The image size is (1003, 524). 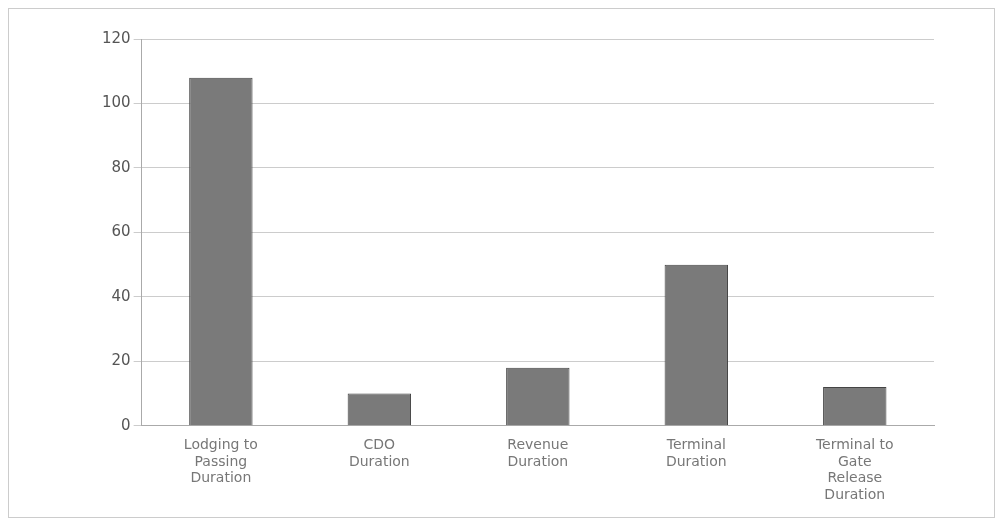 What do you see at coordinates (121, 360) in the screenshot?
I see `y-tick-label: 20` at bounding box center [121, 360].